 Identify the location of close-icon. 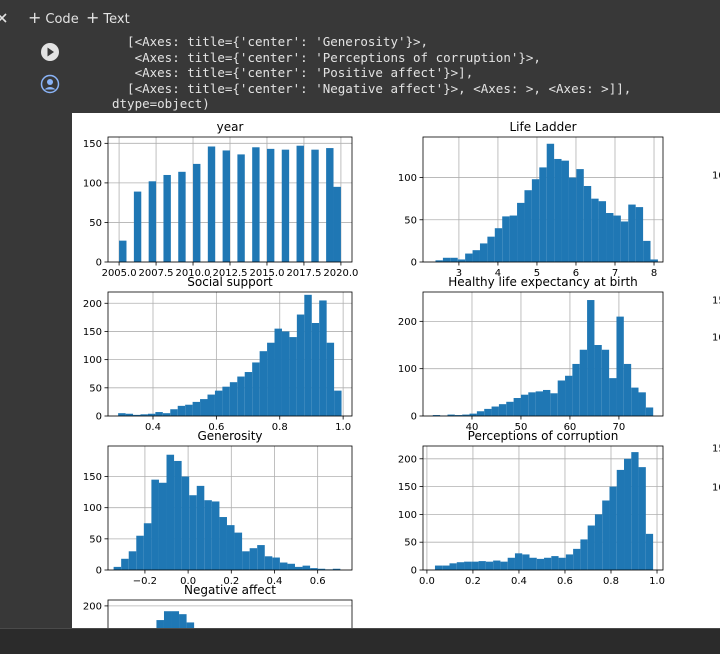
(4, 19).